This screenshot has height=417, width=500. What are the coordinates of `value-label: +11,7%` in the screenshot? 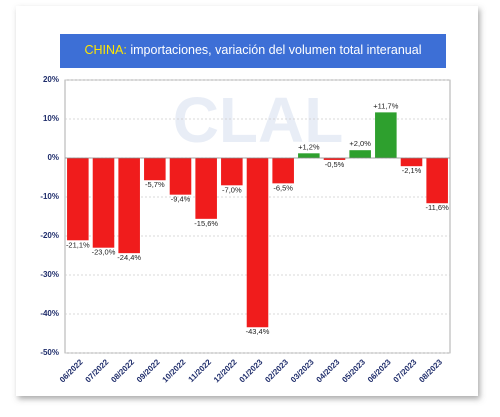 It's located at (385, 105).